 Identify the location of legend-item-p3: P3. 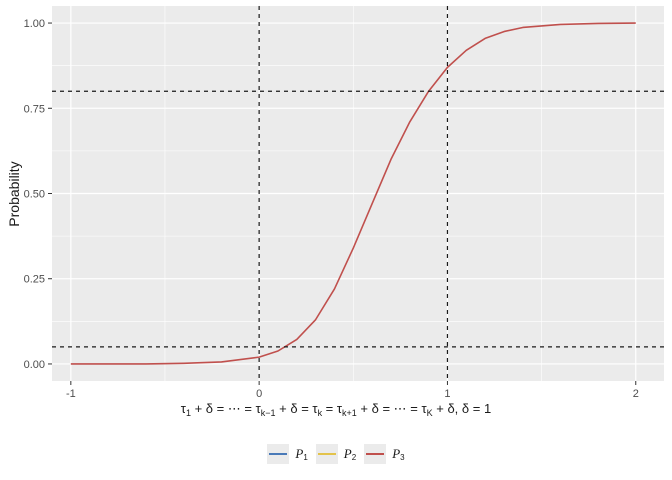
(384, 454).